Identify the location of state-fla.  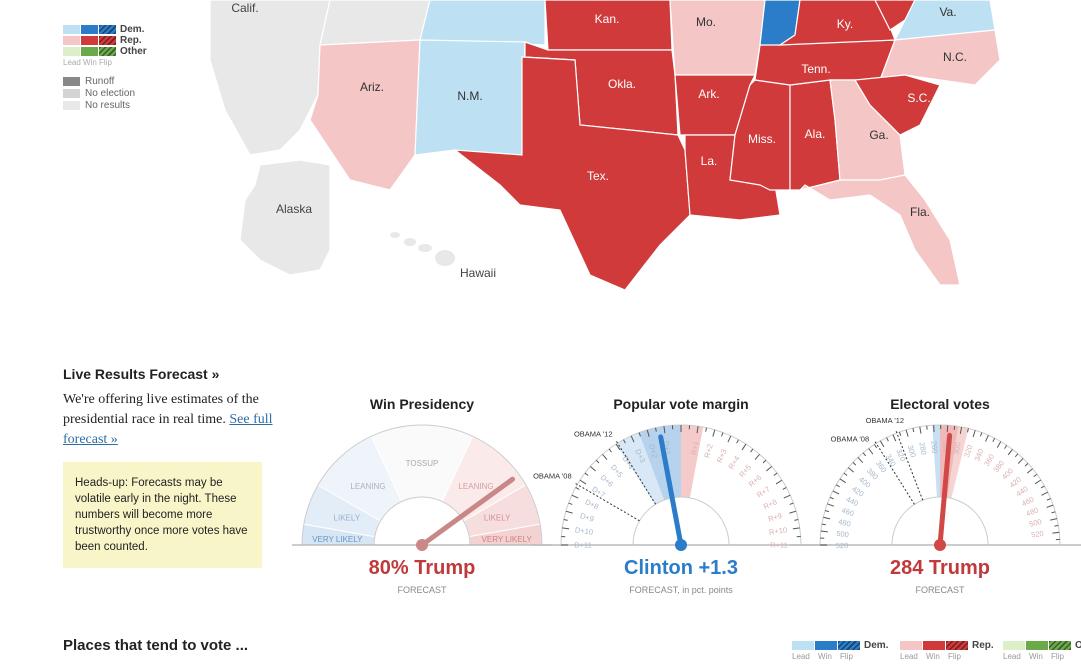
(879, 230).